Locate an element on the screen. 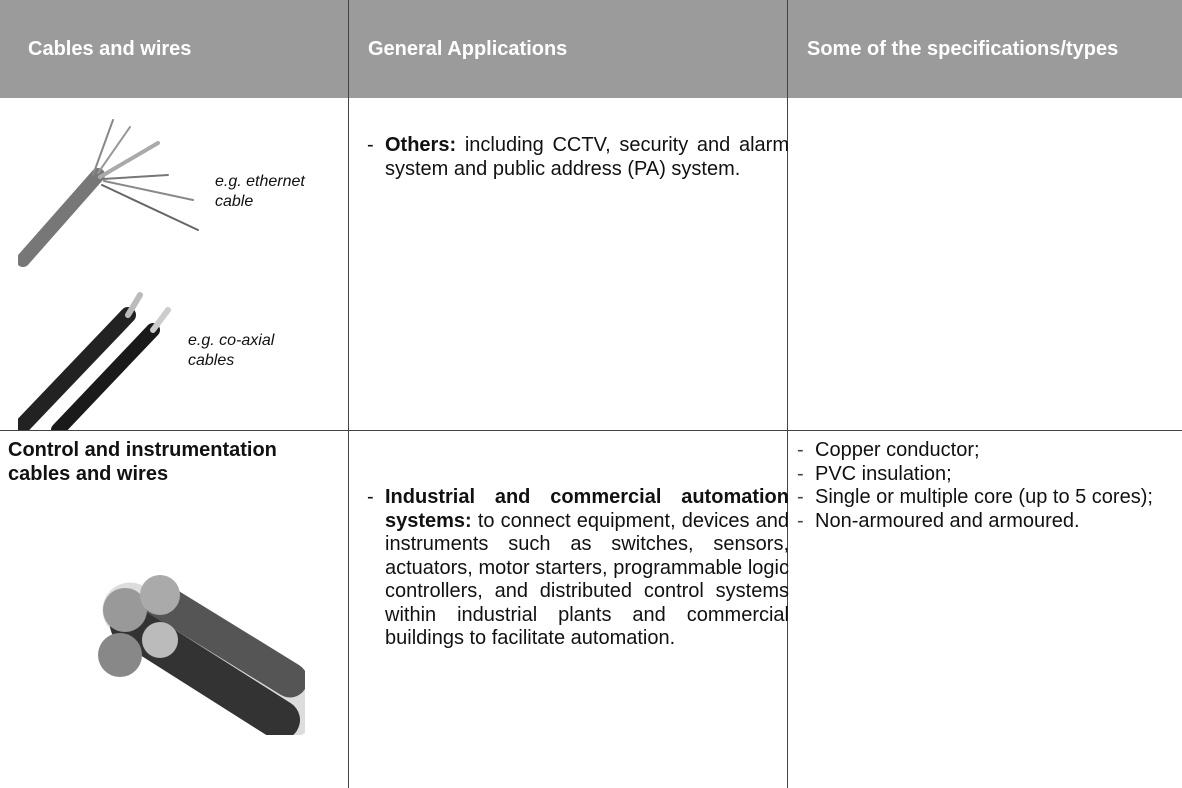 This screenshot has height=788, width=1182. specification: PVC insulation; is located at coordinates (986, 475).